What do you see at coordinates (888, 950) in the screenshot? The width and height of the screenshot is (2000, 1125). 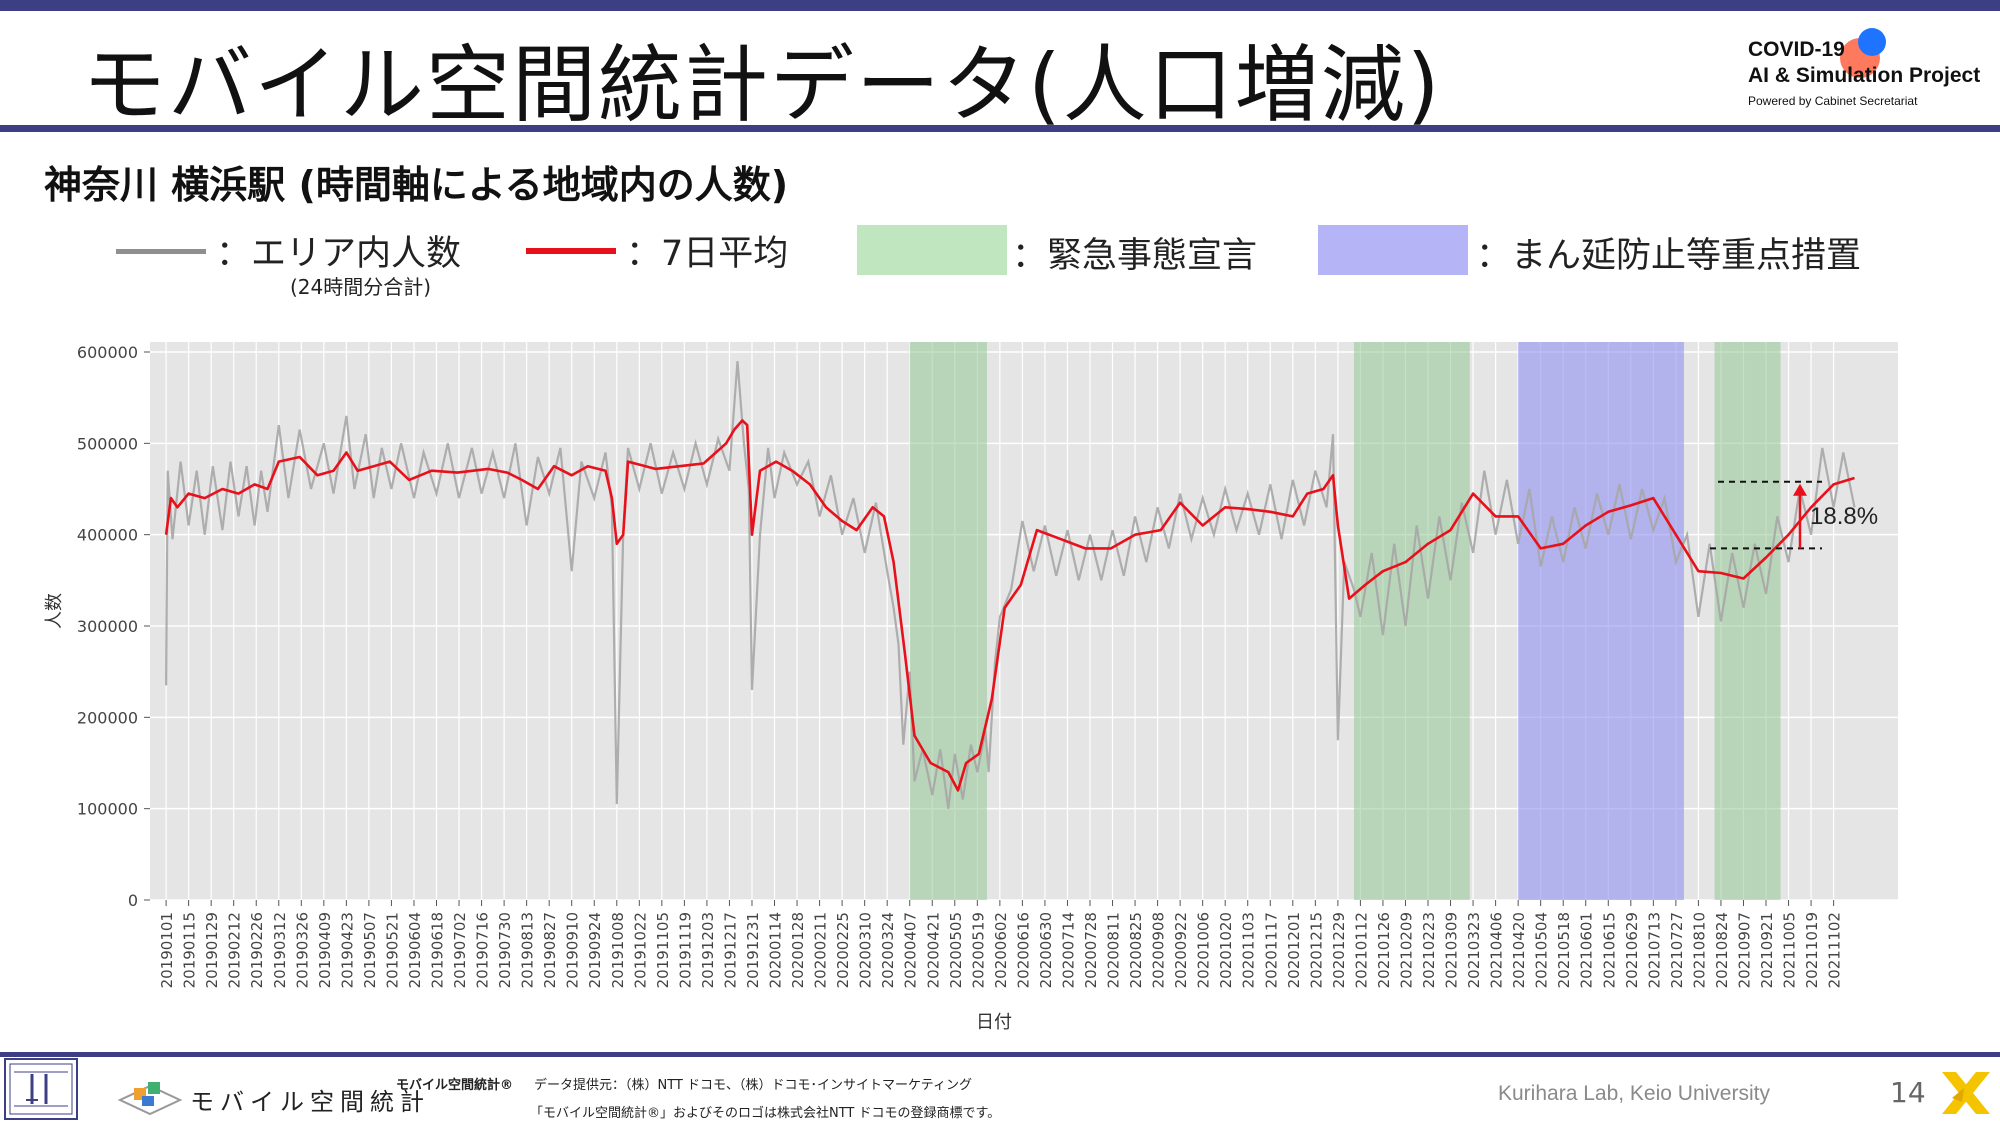 I see `x-tick-label: 20200324` at bounding box center [888, 950].